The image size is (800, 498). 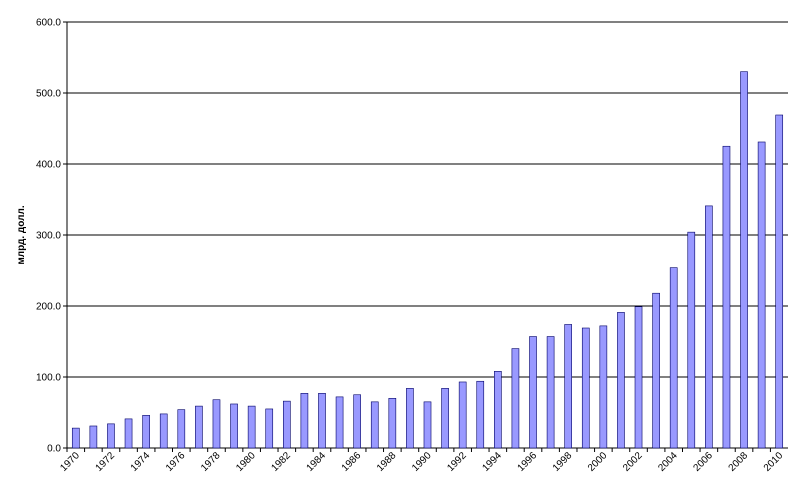 I want to click on y-tick-label: 400.0, so click(x=48, y=165).